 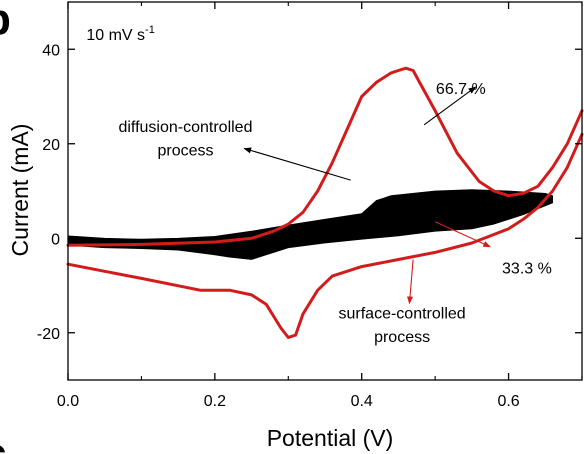 I want to click on x-tick-label: 0.0, so click(x=68, y=401).